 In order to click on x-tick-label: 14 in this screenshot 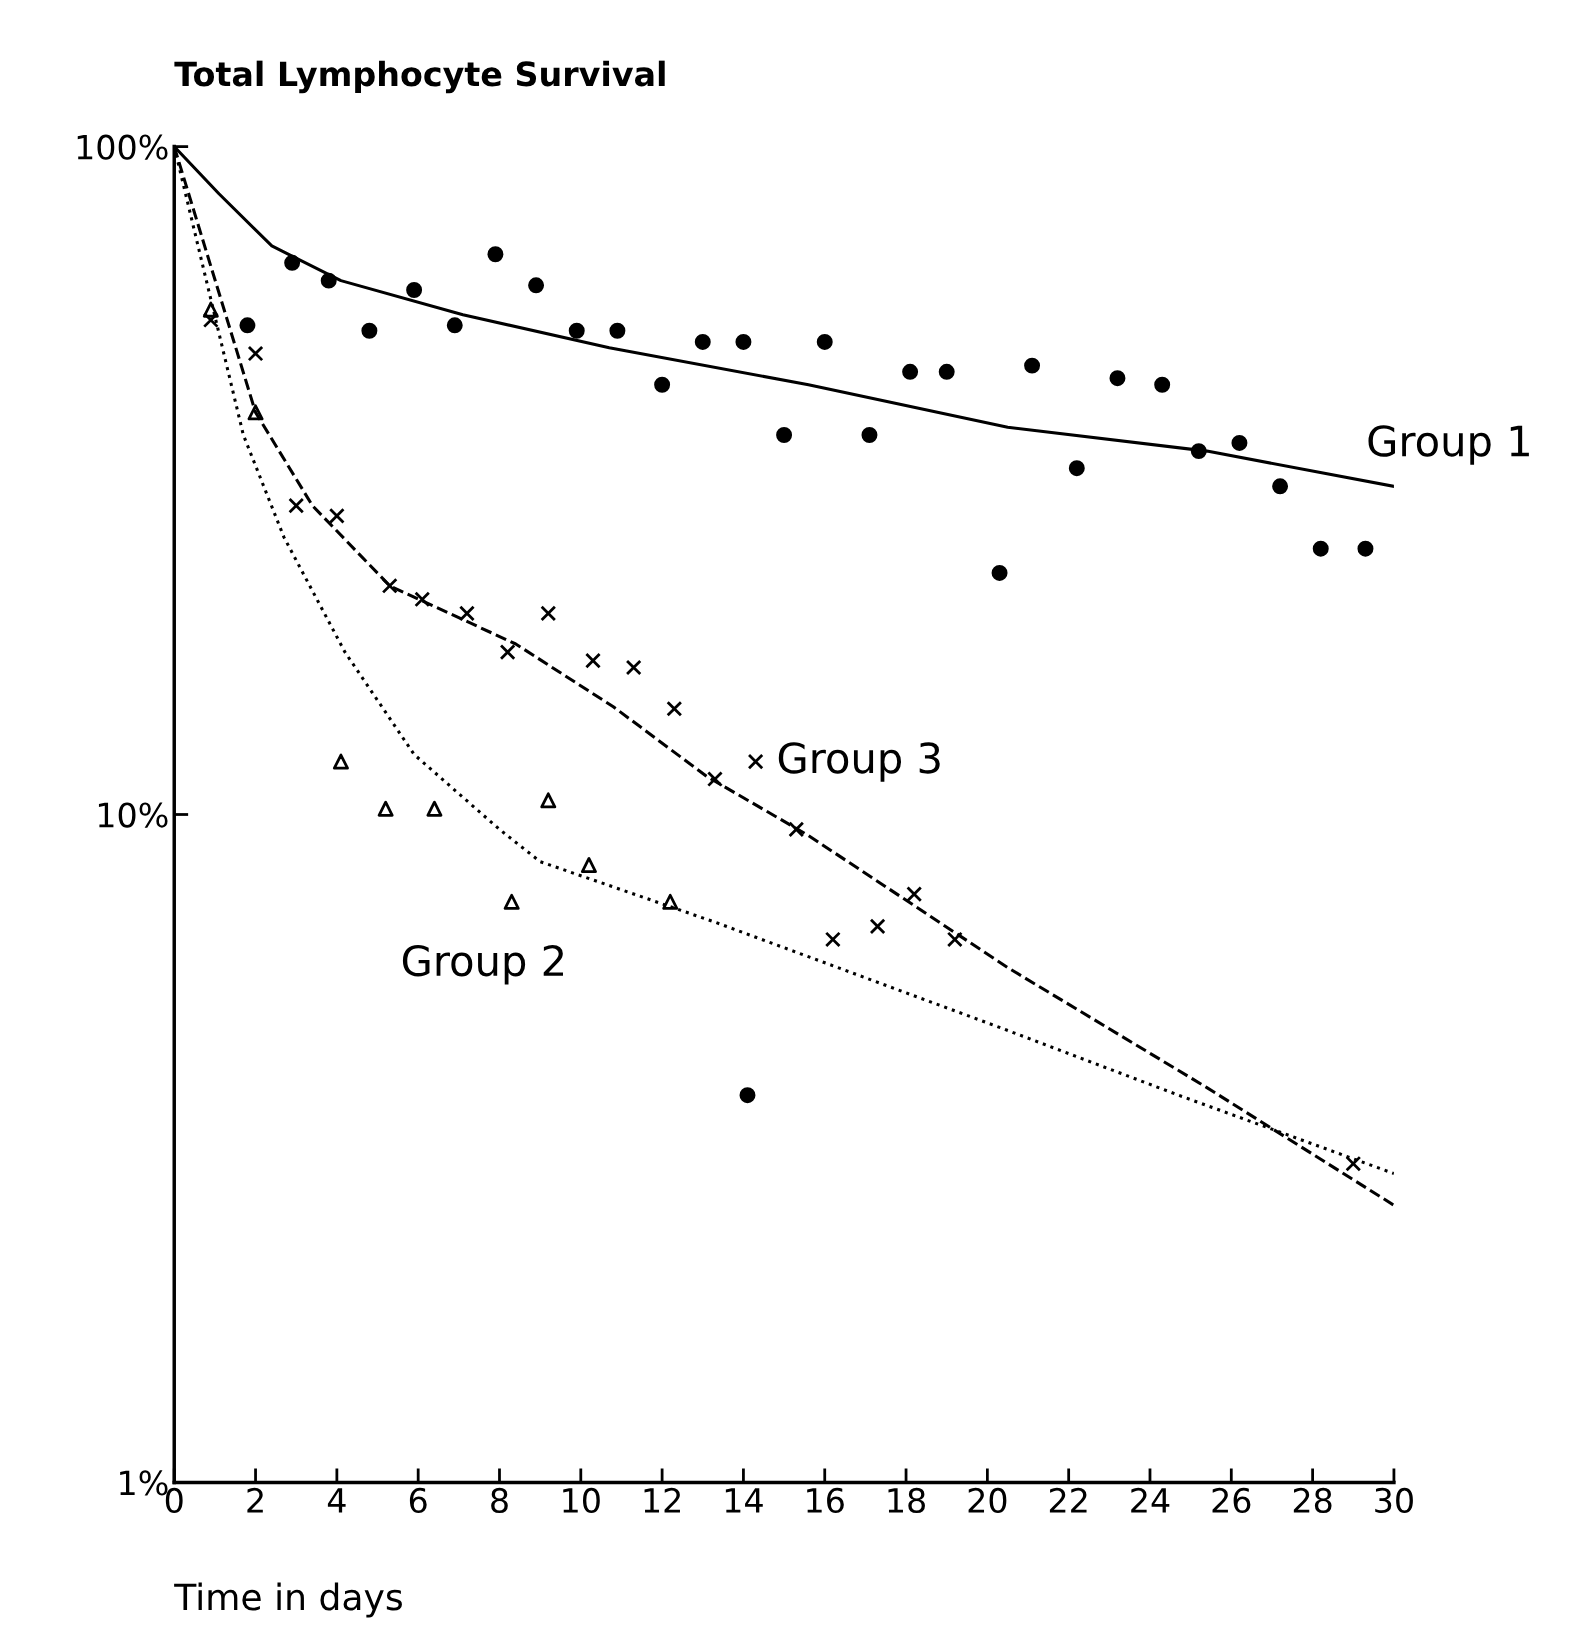, I will do `click(744, 1500)`.